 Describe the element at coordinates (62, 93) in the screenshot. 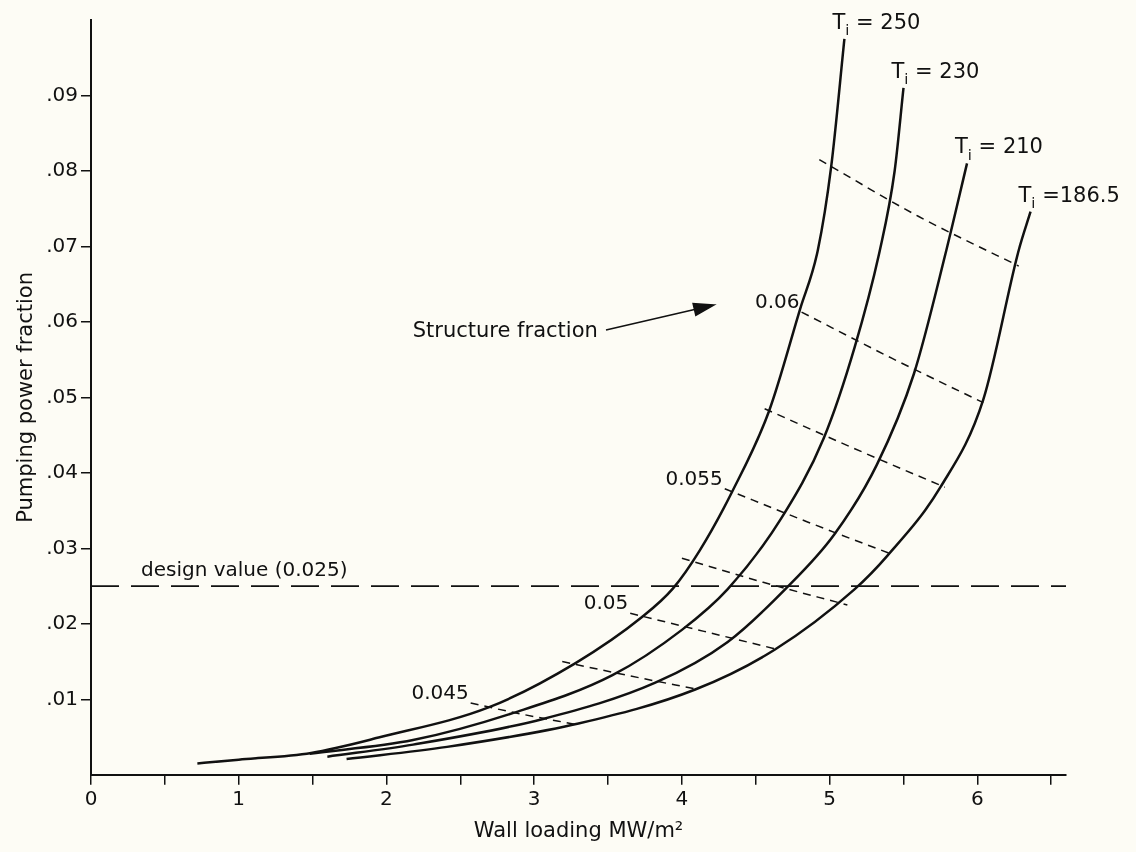

I see `y-tick-label: .09` at that location.